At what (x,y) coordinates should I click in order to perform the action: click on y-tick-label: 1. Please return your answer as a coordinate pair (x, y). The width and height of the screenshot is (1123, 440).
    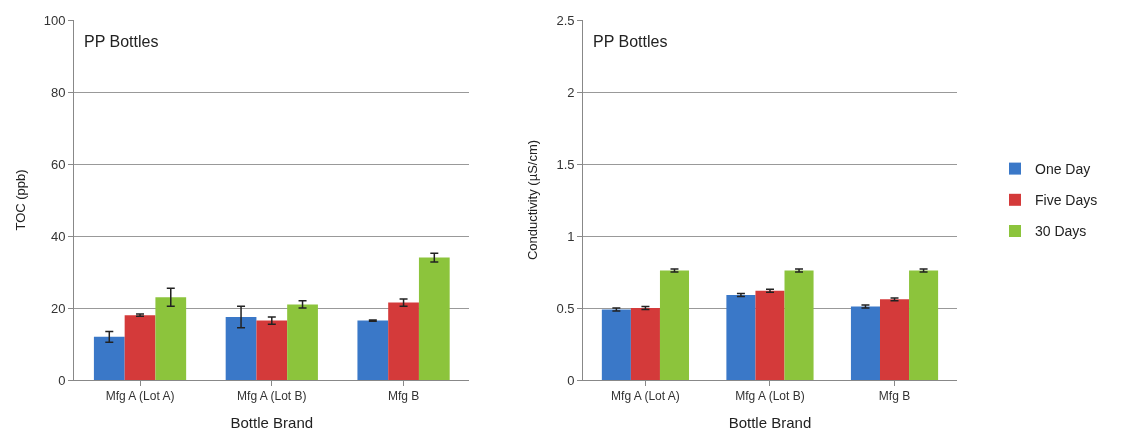
    Looking at the image, I should click on (571, 236).